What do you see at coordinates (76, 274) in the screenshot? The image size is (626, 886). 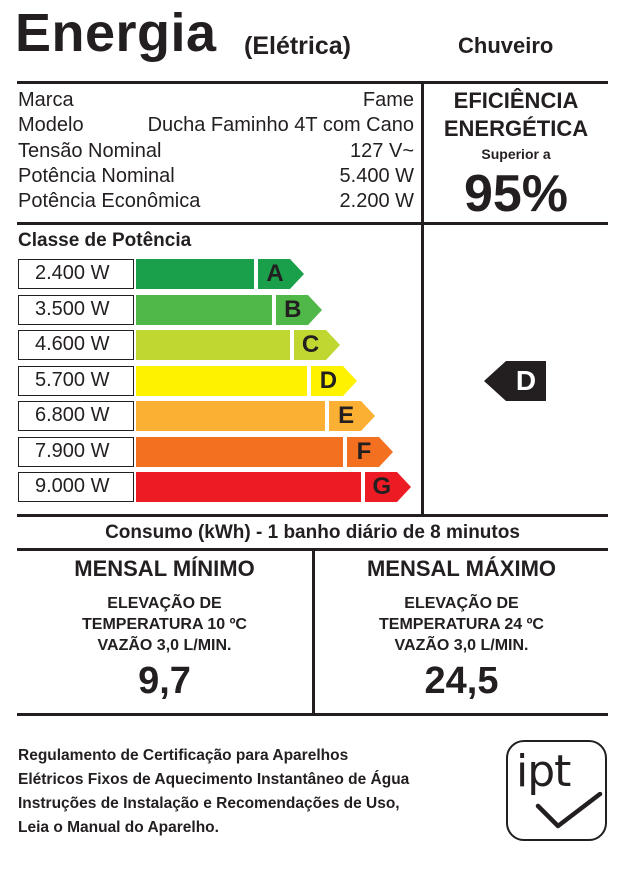 I see `band-watts: 2.400 W` at bounding box center [76, 274].